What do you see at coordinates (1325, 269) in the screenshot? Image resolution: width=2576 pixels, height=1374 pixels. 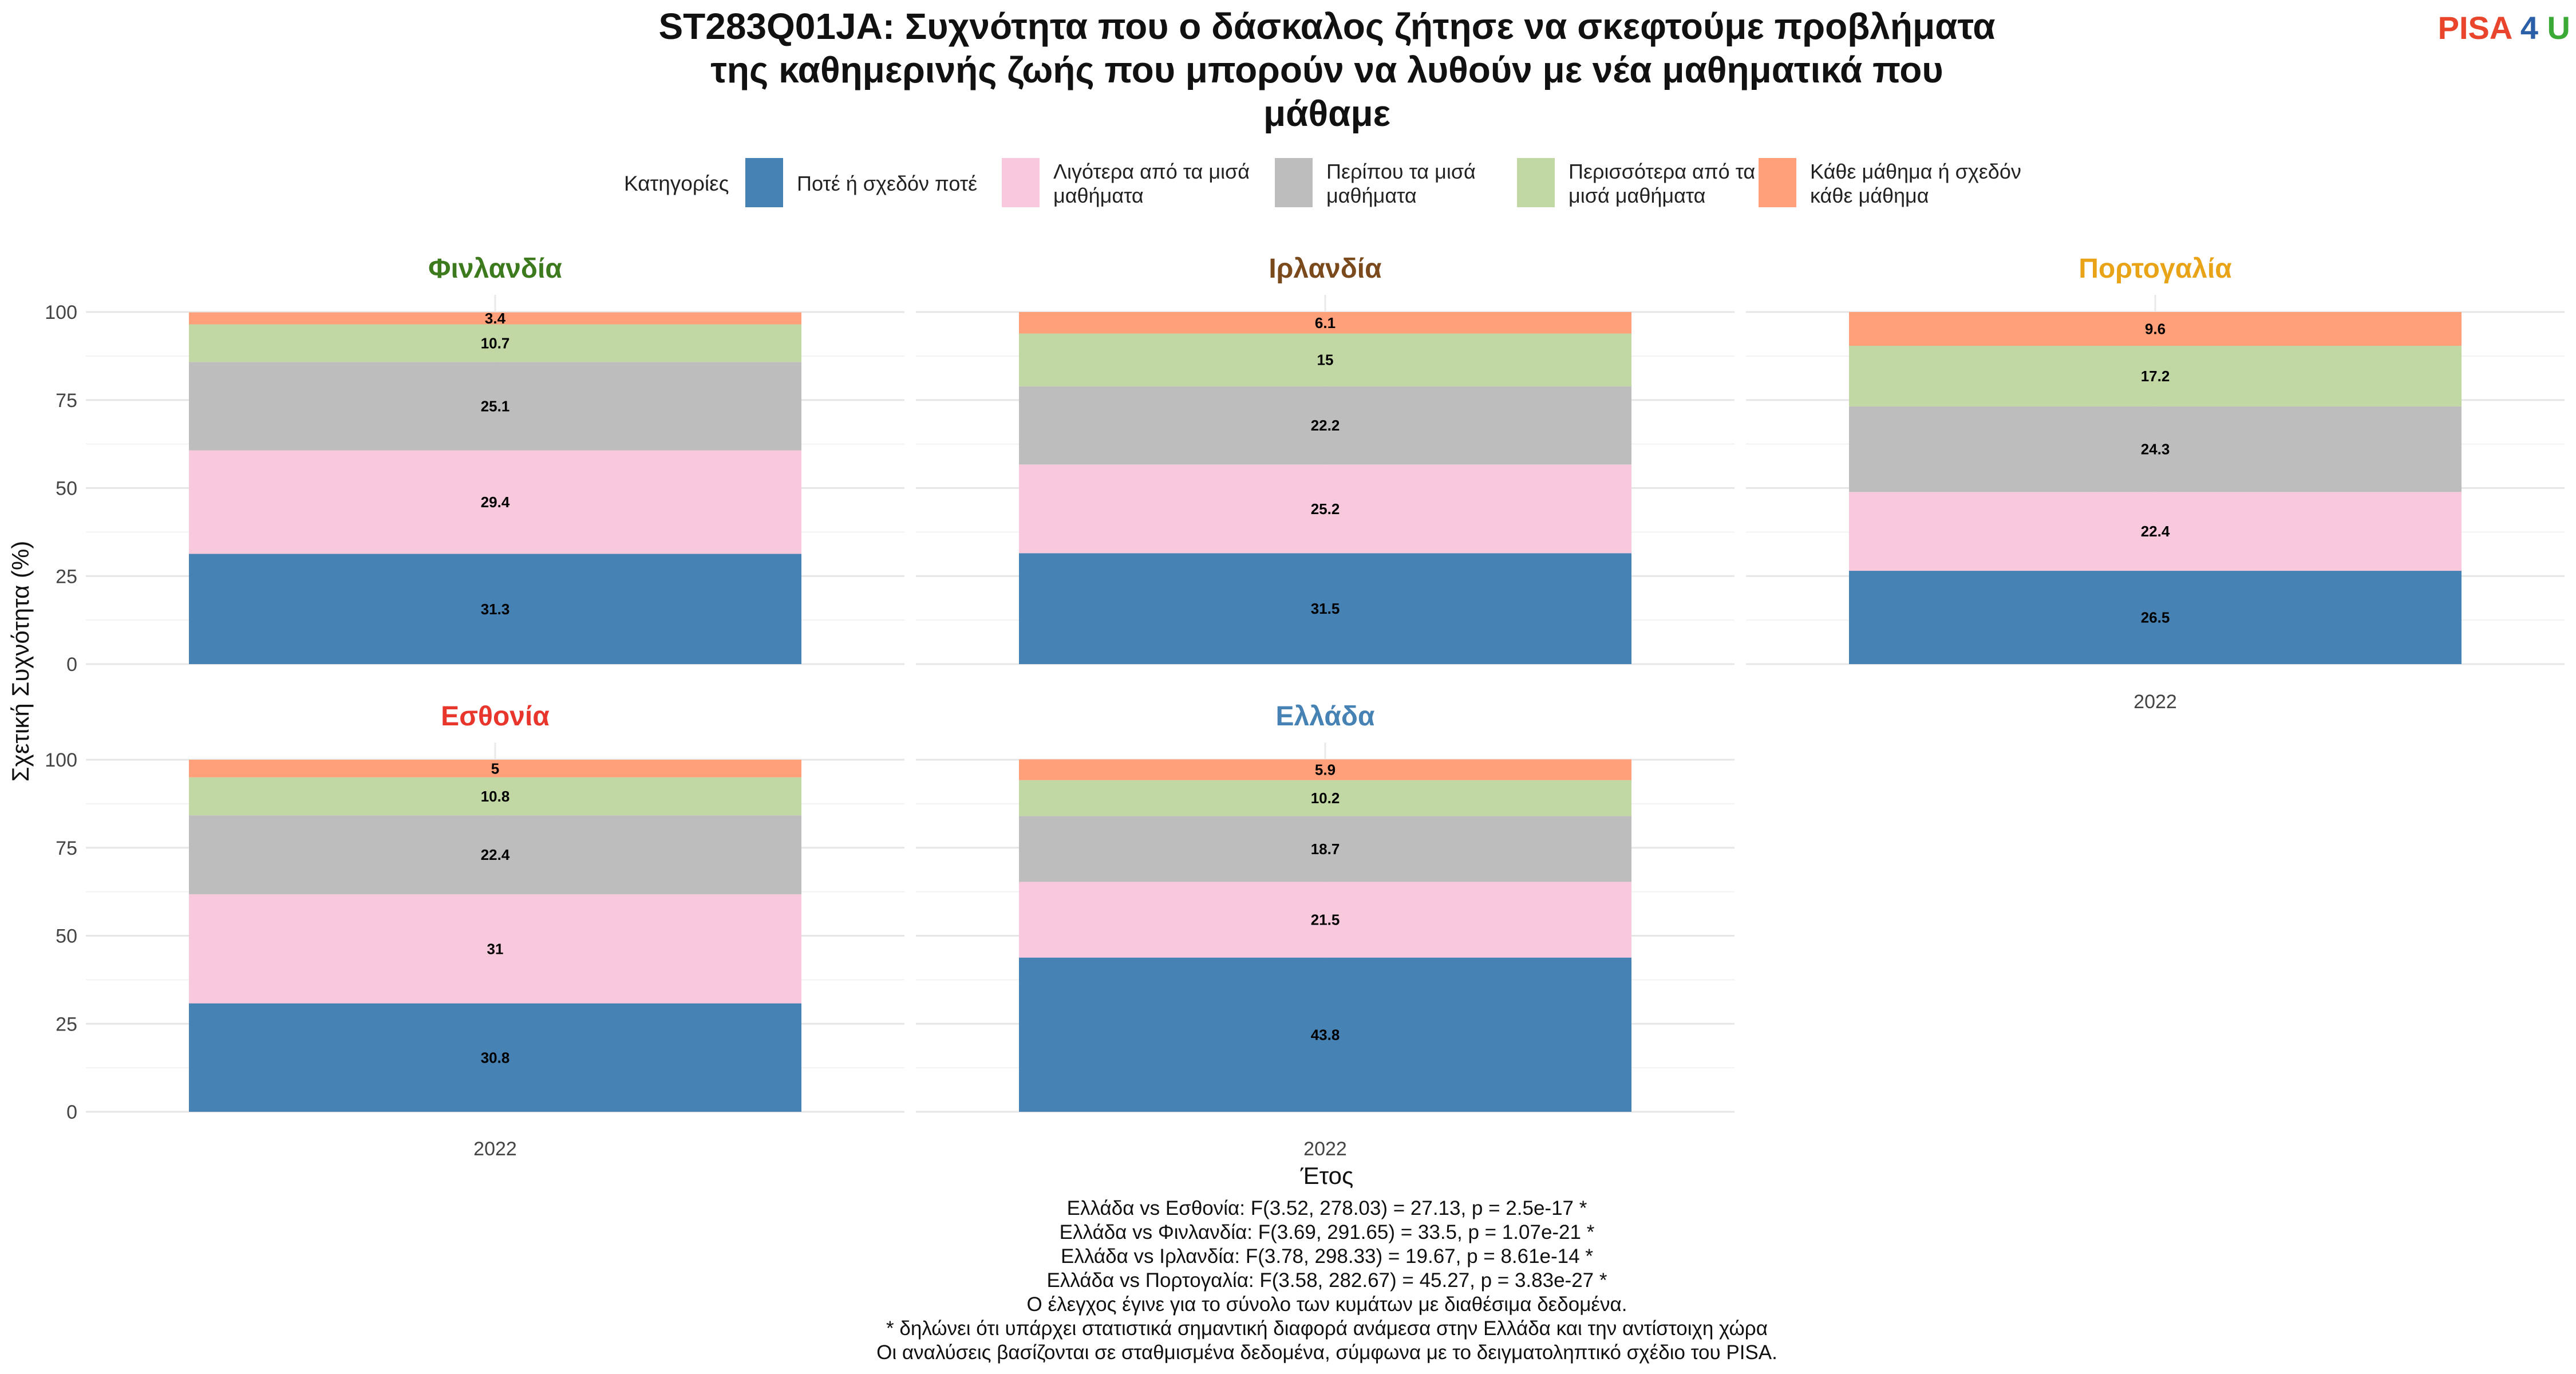 I see `panel-title: Ιρλανδία` at bounding box center [1325, 269].